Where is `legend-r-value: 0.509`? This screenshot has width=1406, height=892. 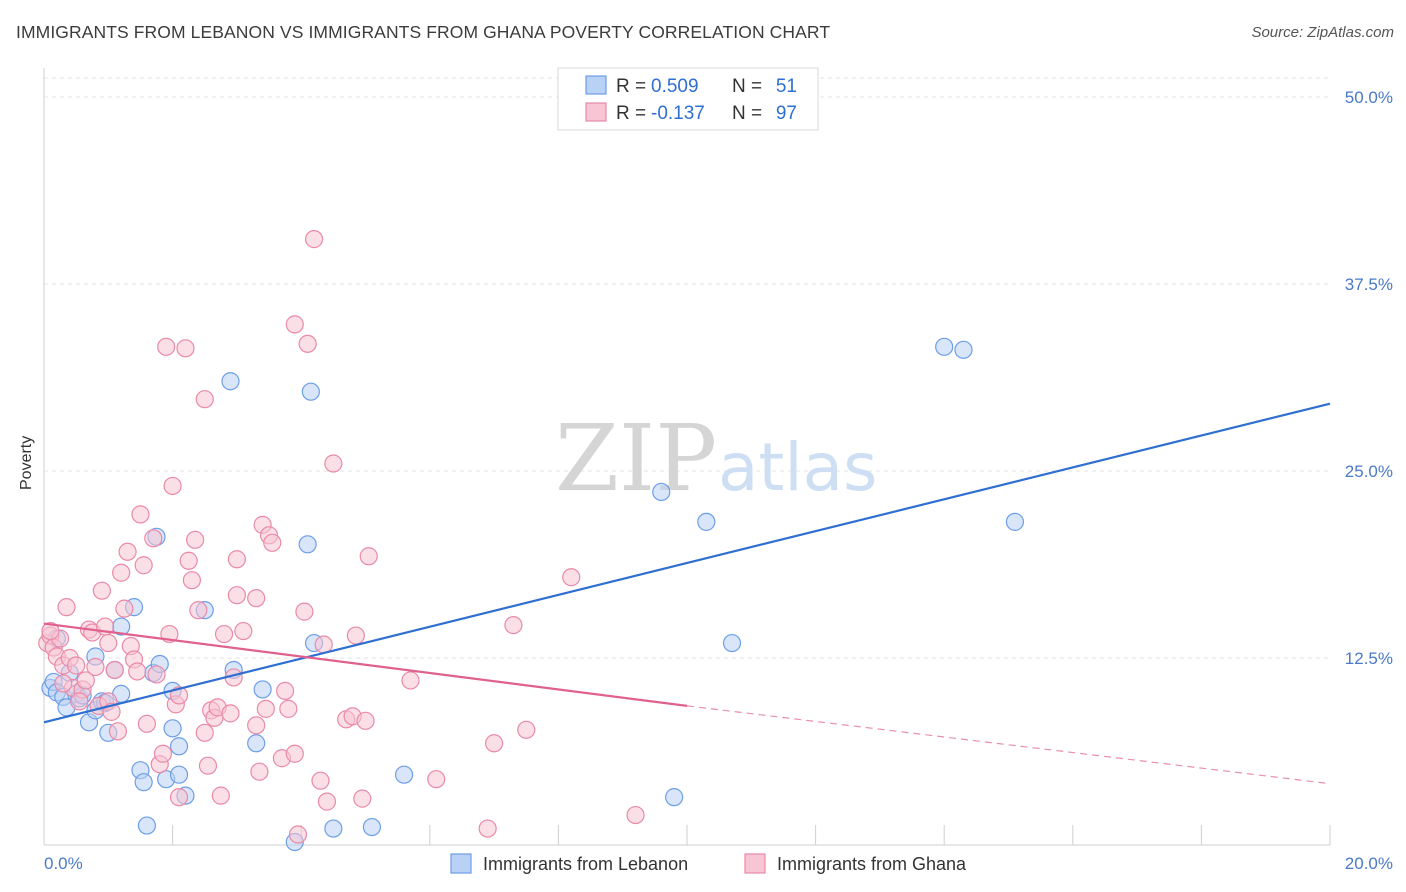 legend-r-value: 0.509 is located at coordinates (675, 86).